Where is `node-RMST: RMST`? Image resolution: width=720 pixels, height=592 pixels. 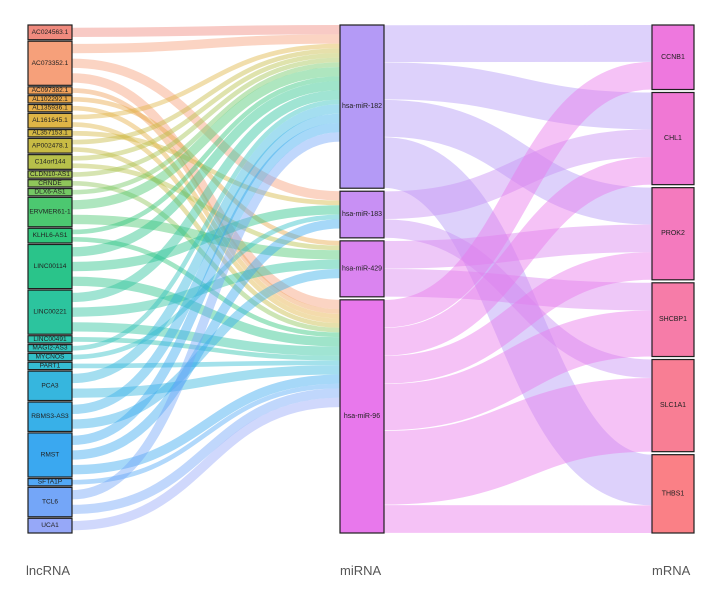
node-RMST: RMST is located at coordinates (50, 455).